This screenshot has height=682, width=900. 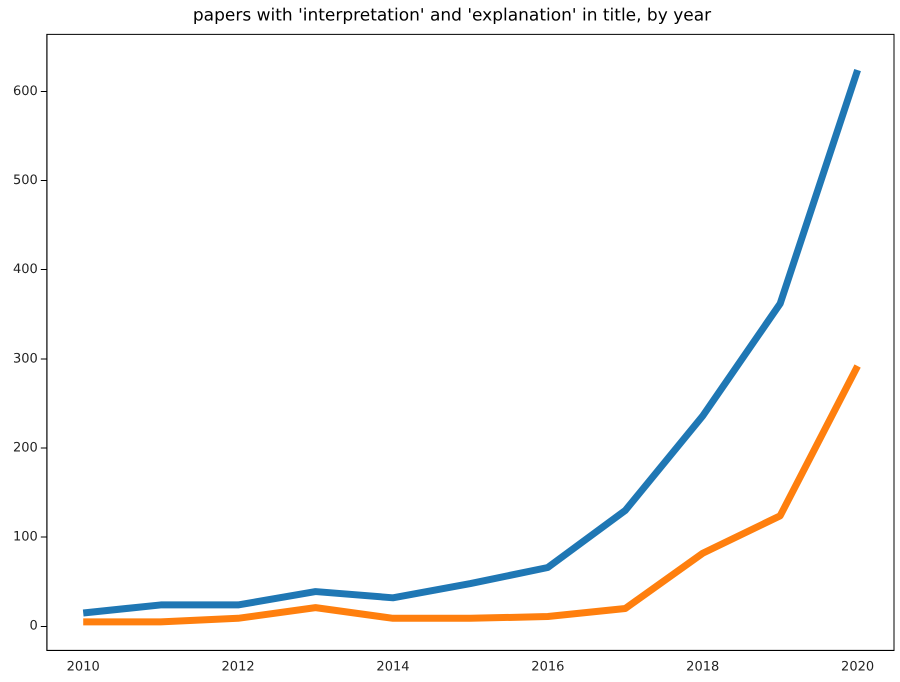 What do you see at coordinates (34, 626) in the screenshot?
I see `y-tick-label: 0` at bounding box center [34, 626].